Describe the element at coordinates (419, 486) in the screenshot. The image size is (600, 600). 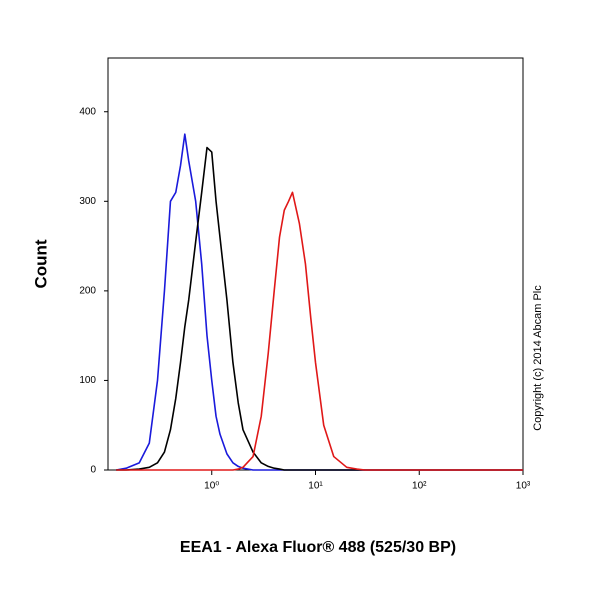
I see `x-tick-label: 10²` at that location.